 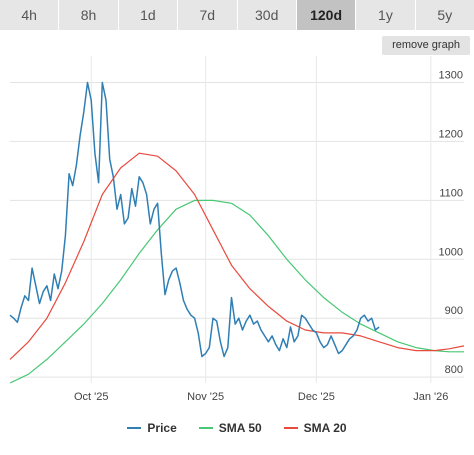 I want to click on range-button-8h: 8h, so click(x=89, y=15).